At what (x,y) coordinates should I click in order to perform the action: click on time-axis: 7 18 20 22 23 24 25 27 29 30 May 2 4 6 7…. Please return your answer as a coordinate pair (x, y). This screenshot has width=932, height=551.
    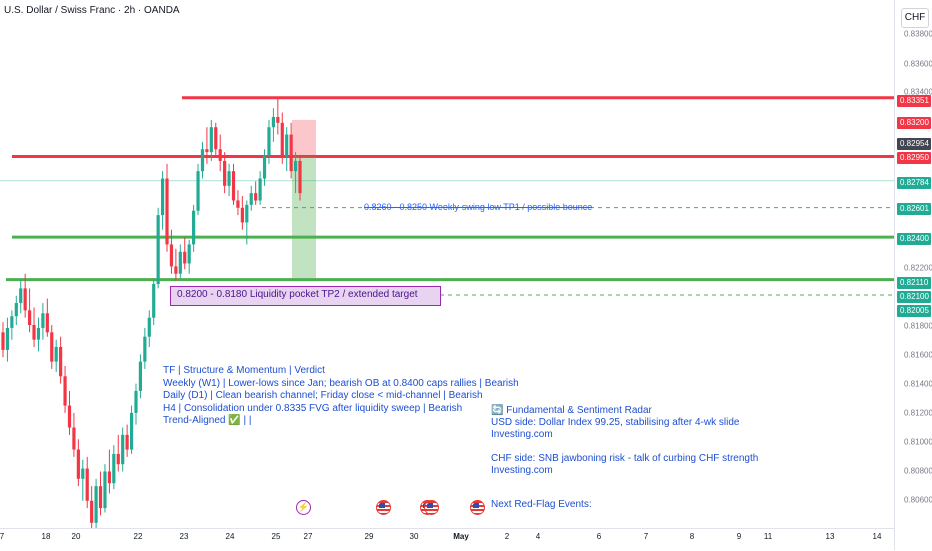
    Looking at the image, I should click on (447, 539).